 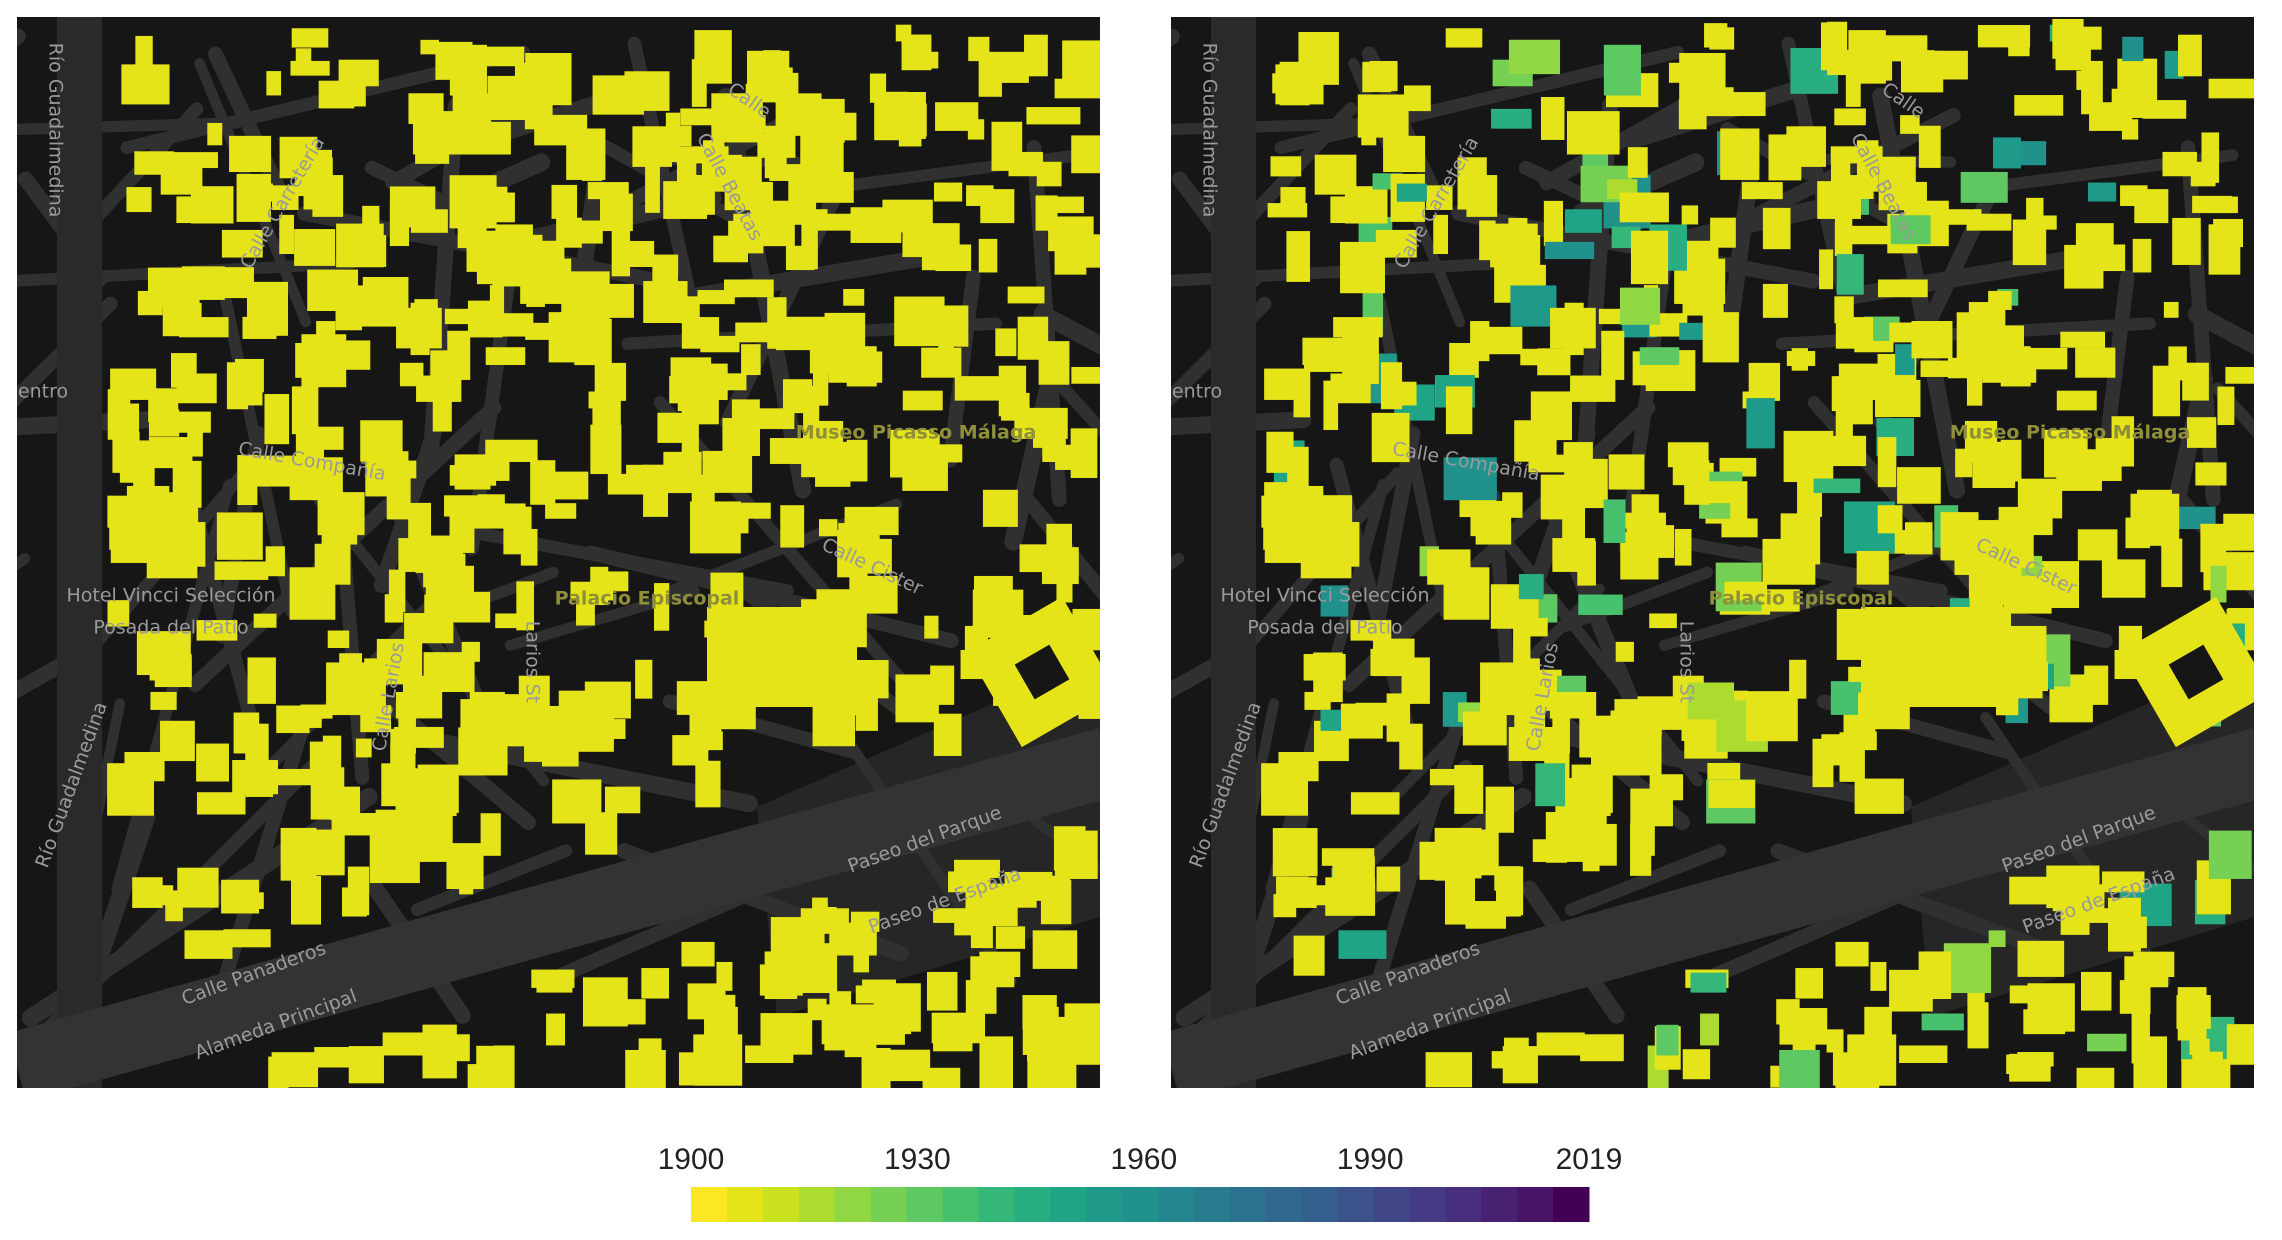 I want to click on map-label: Hotel Vincci Selección, so click(x=1324, y=596).